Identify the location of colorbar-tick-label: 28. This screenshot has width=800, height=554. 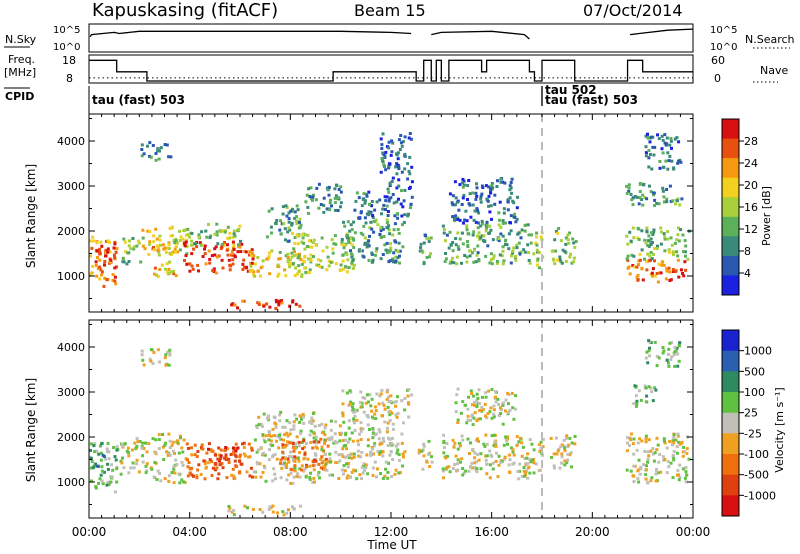
(751, 141).